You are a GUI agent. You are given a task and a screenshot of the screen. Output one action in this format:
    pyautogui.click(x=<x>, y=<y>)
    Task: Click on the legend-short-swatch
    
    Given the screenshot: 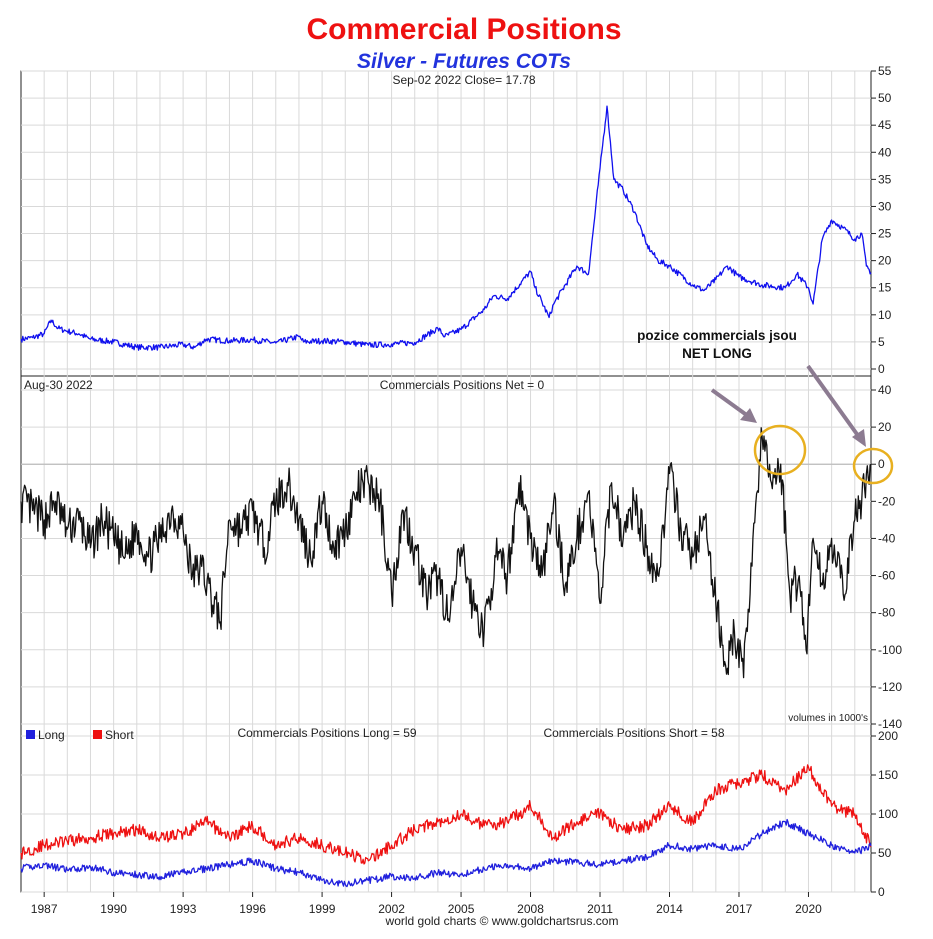 What is the action you would take?
    pyautogui.click(x=97, y=734)
    